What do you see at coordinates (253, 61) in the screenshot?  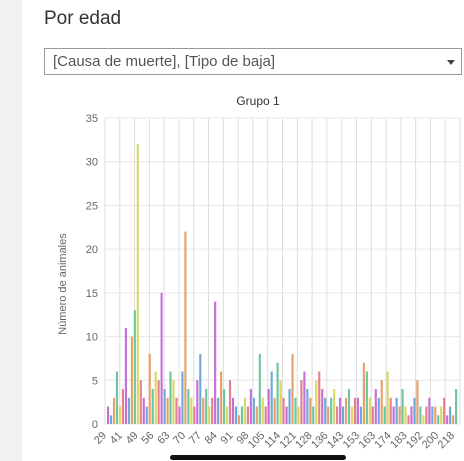 I see `cause-filter-select: [Causa de muerte], [Tipo de baja]` at bounding box center [253, 61].